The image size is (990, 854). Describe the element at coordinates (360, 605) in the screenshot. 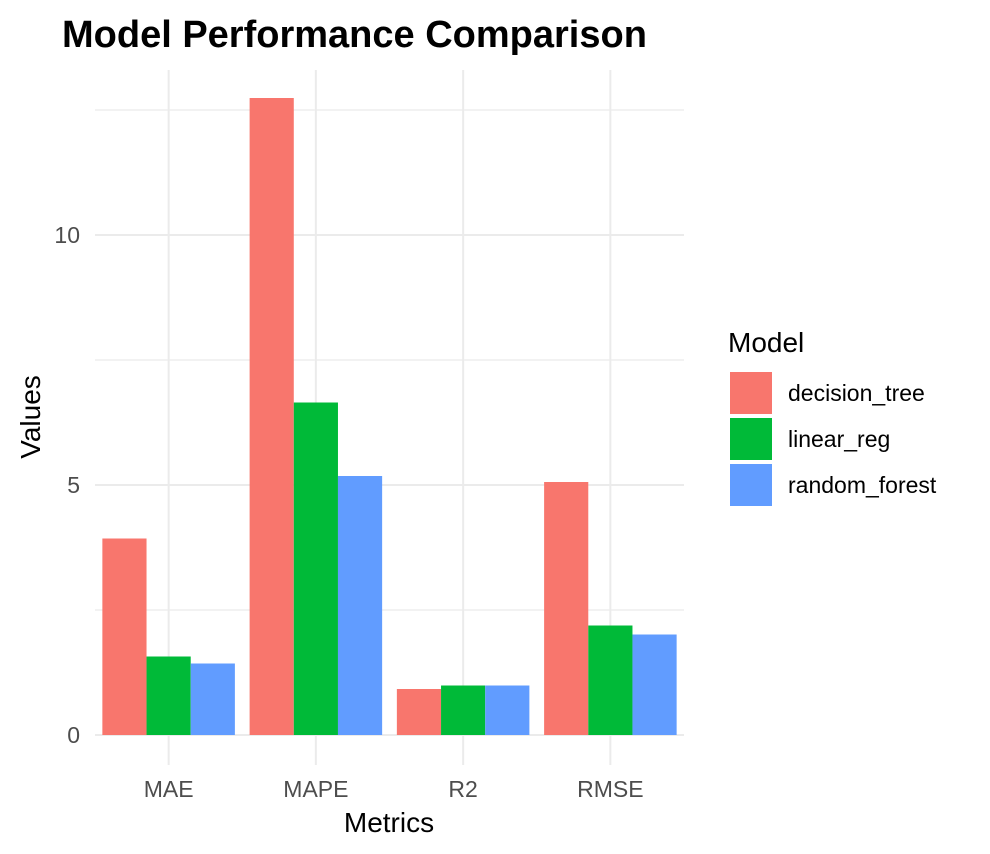

I see `bar-mape-random-forest` at that location.